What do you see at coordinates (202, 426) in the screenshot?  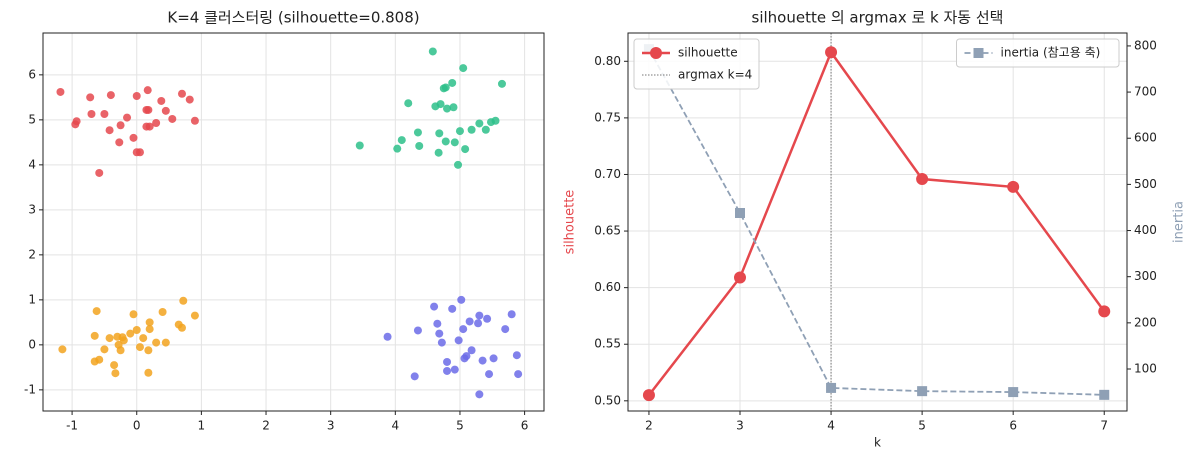 I see `x-tick-label: 1` at bounding box center [202, 426].